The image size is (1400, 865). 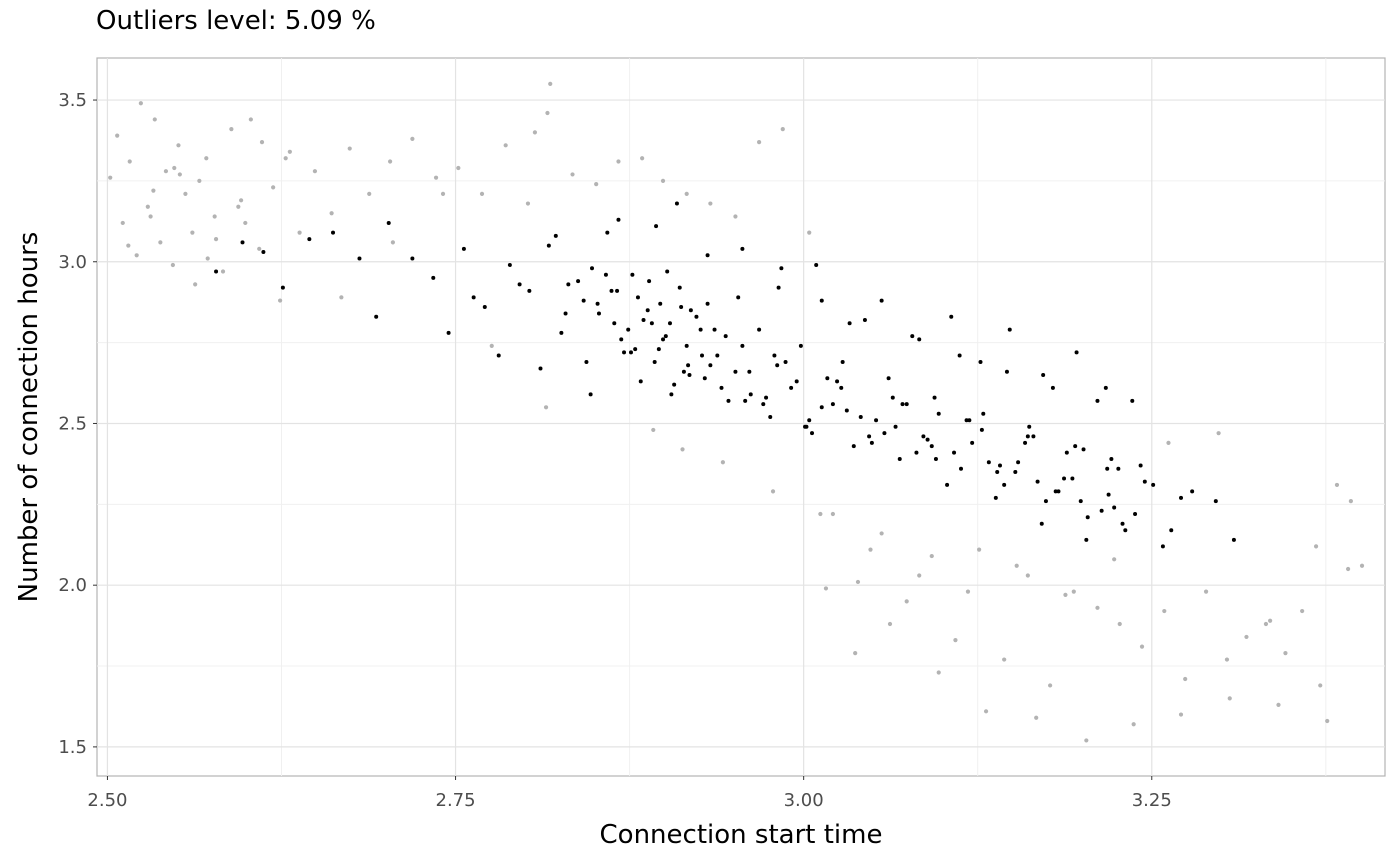 I want to click on y-axis-title: Number of connection hours, so click(x=29, y=417).